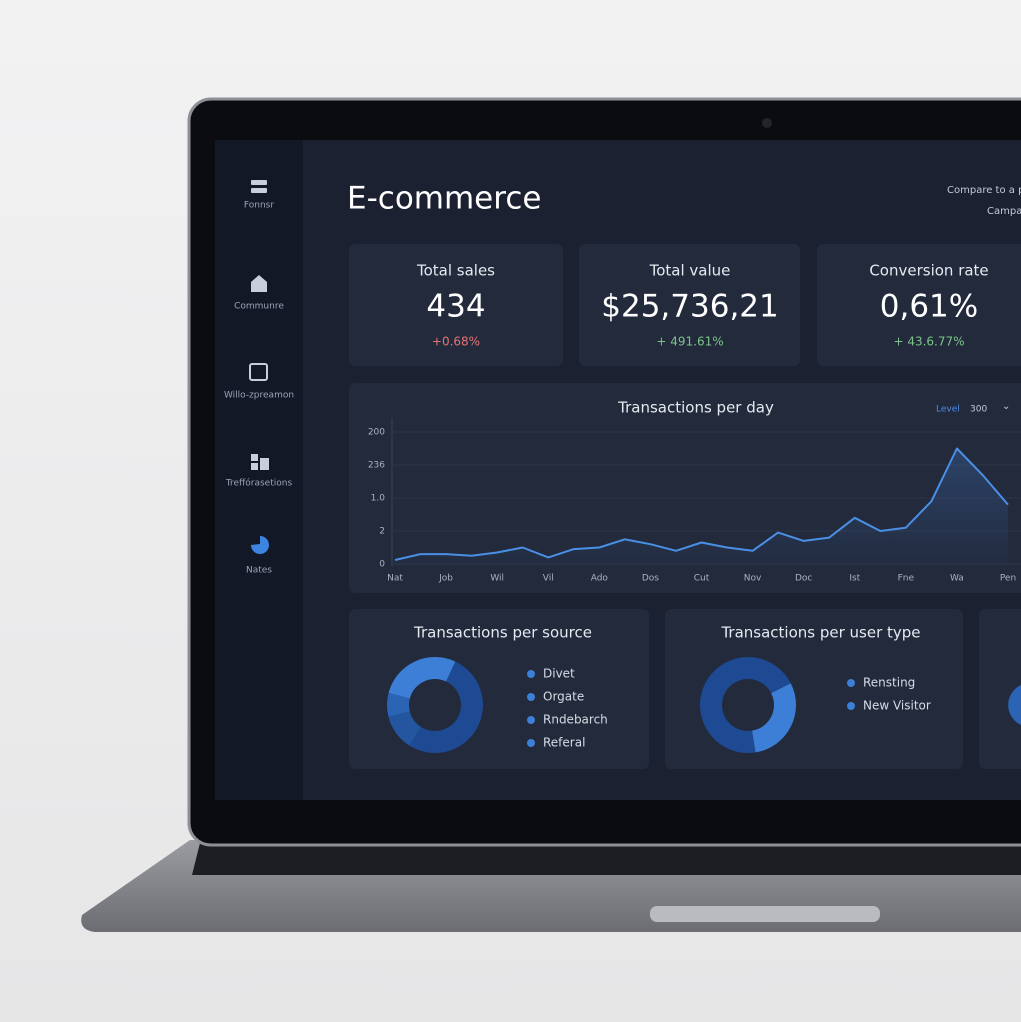  I want to click on level-label: Level, so click(948, 410).